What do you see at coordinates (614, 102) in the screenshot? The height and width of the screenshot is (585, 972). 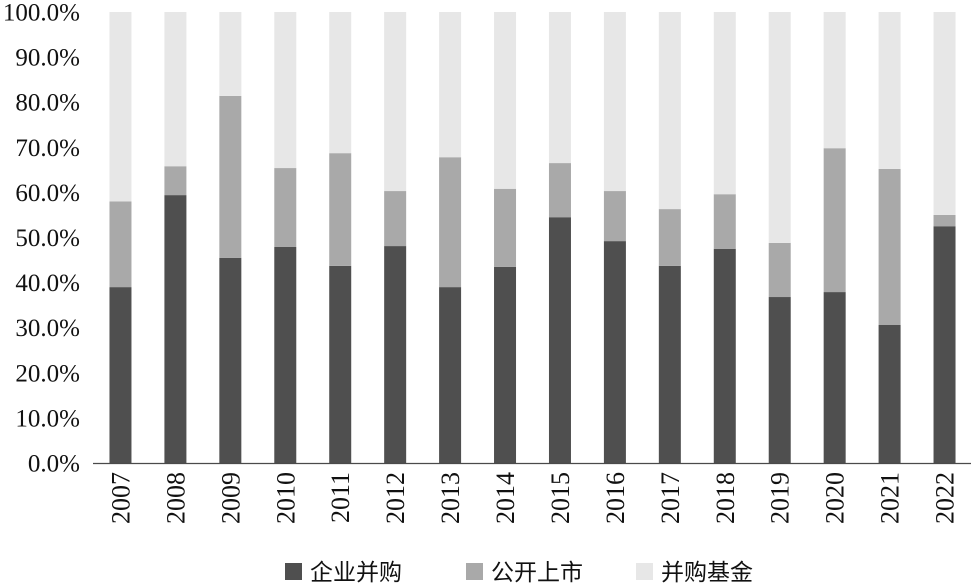 I see `bar-ma-fund-2016` at bounding box center [614, 102].